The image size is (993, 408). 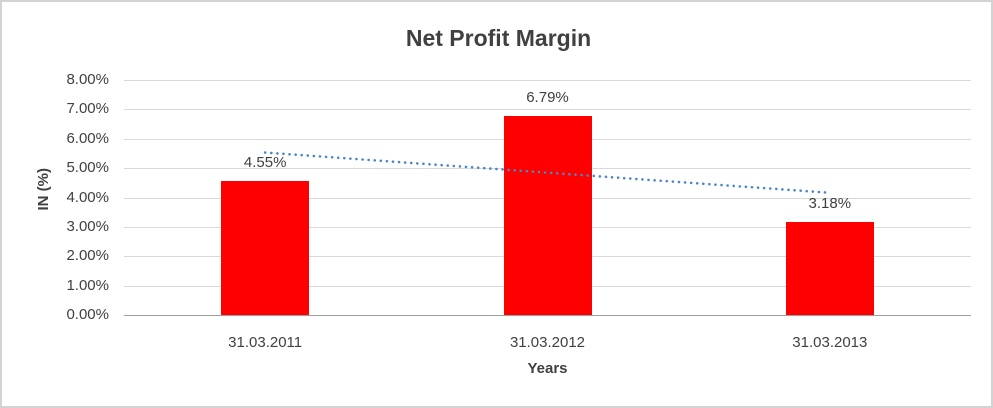 What do you see at coordinates (265, 248) in the screenshot?
I see `bar-31.03.2011` at bounding box center [265, 248].